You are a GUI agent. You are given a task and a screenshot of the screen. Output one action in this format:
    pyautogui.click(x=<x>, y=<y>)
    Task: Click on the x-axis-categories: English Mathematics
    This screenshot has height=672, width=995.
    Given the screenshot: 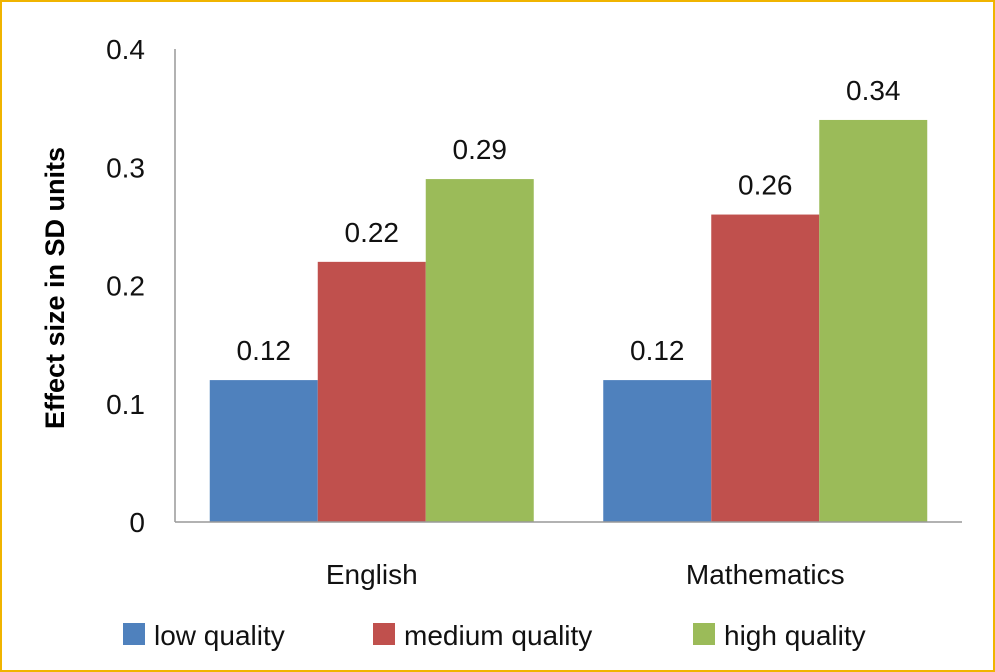 What is the action you would take?
    pyautogui.click(x=585, y=574)
    